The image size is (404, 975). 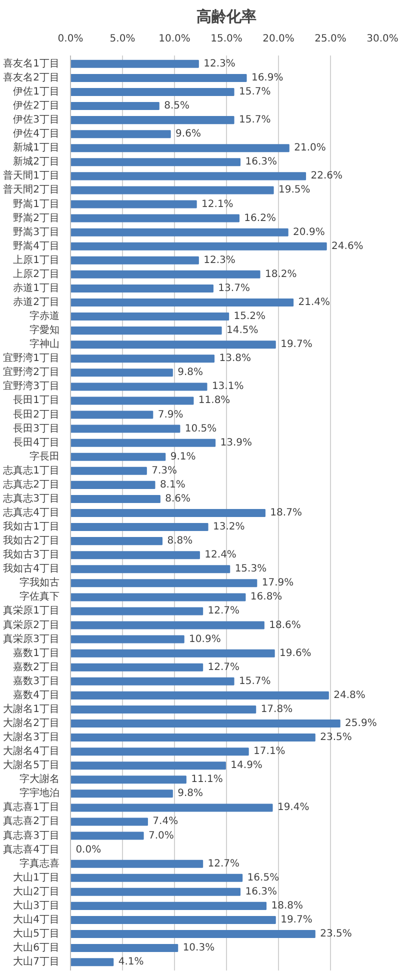 What do you see at coordinates (45, 330) in the screenshot?
I see `y-tick-label: 字愛知` at bounding box center [45, 330].